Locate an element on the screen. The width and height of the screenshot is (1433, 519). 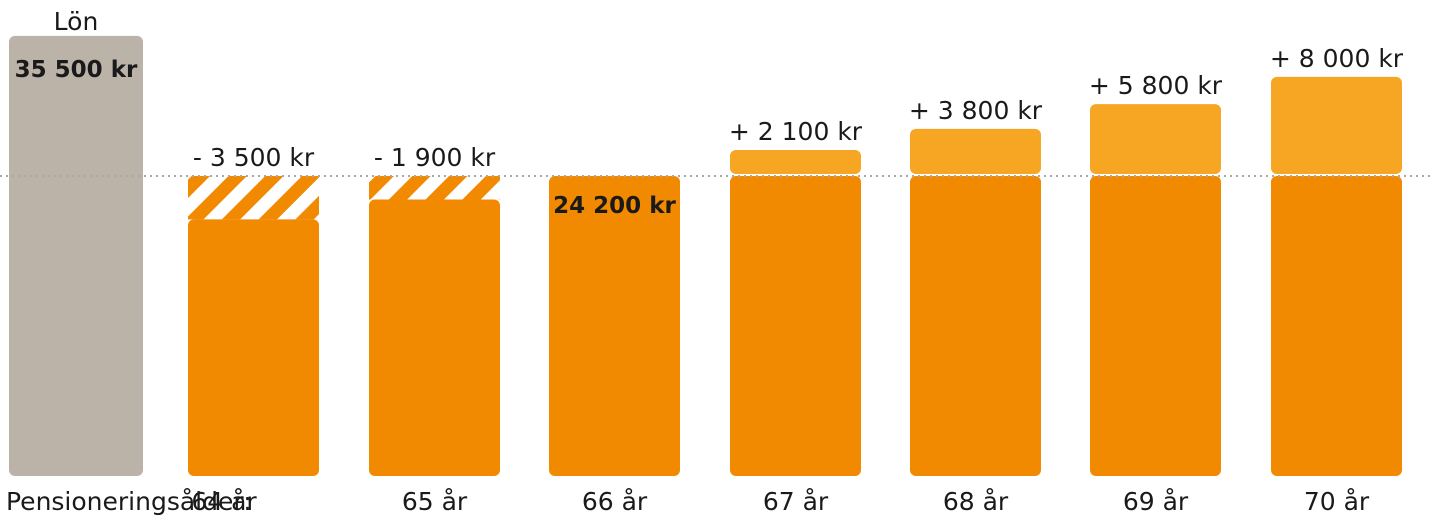
x-tick-label-3: 67 år is located at coordinates (796, 501).